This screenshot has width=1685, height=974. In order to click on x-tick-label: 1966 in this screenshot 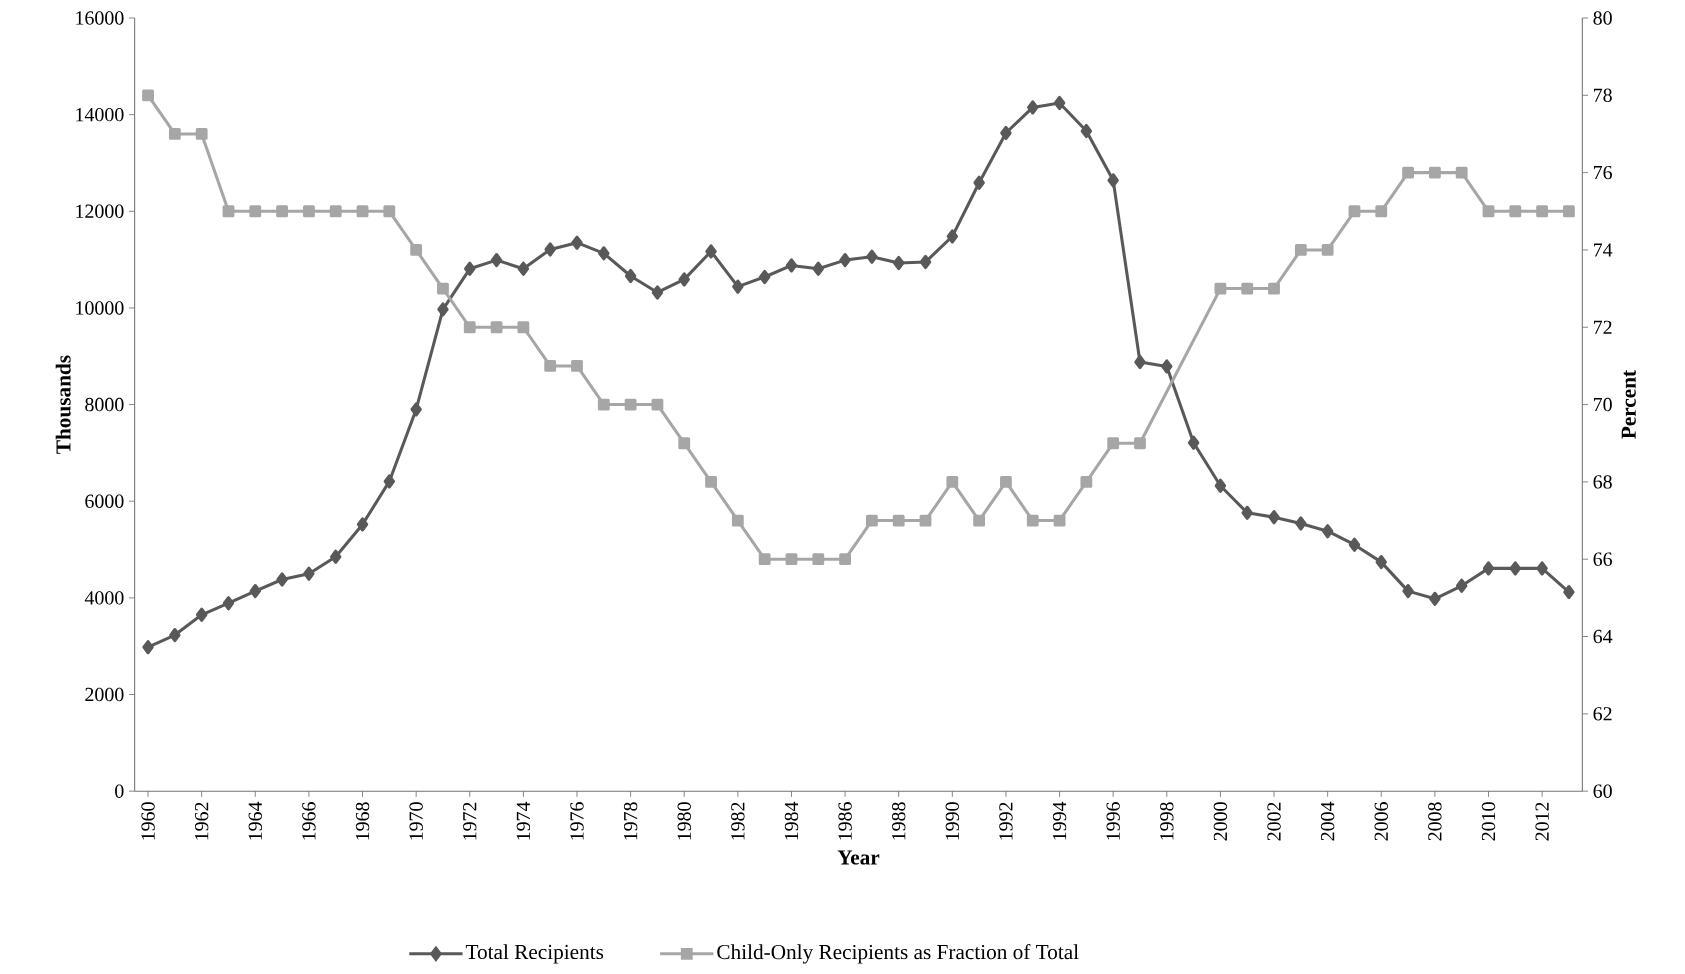, I will do `click(309, 821)`.